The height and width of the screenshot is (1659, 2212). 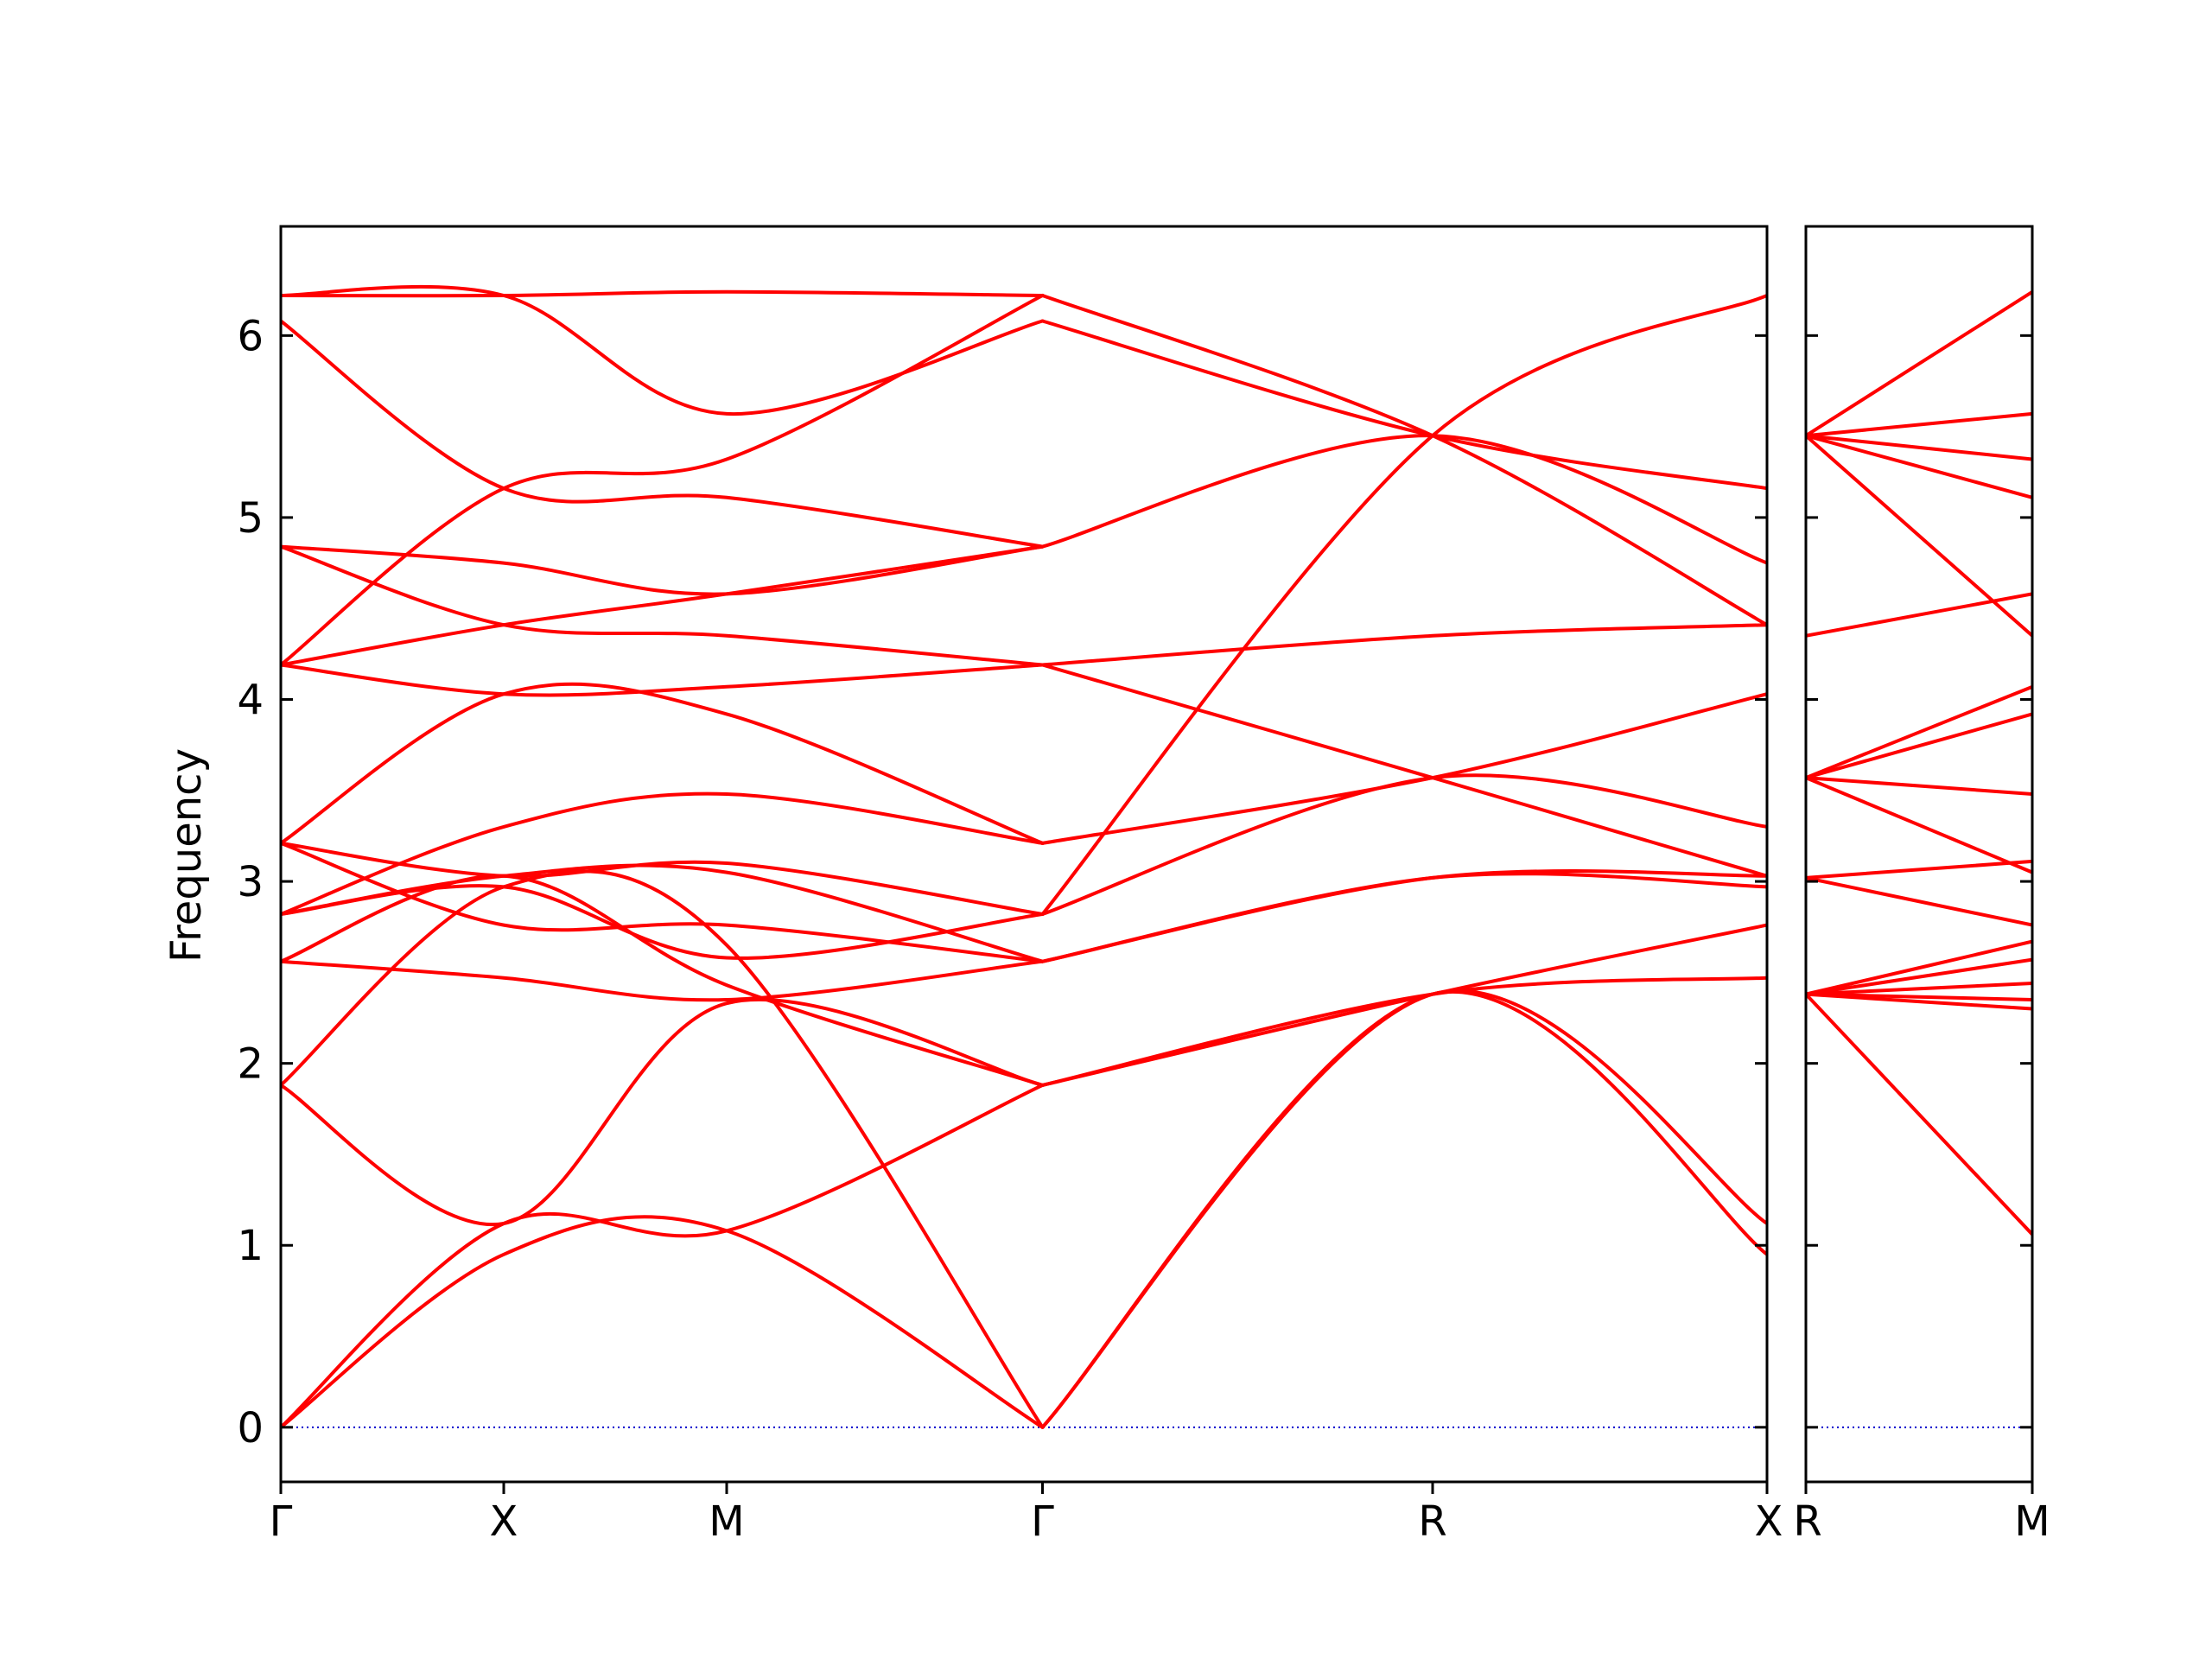 I want to click on y-axis-label: Frequency, so click(x=186, y=855).